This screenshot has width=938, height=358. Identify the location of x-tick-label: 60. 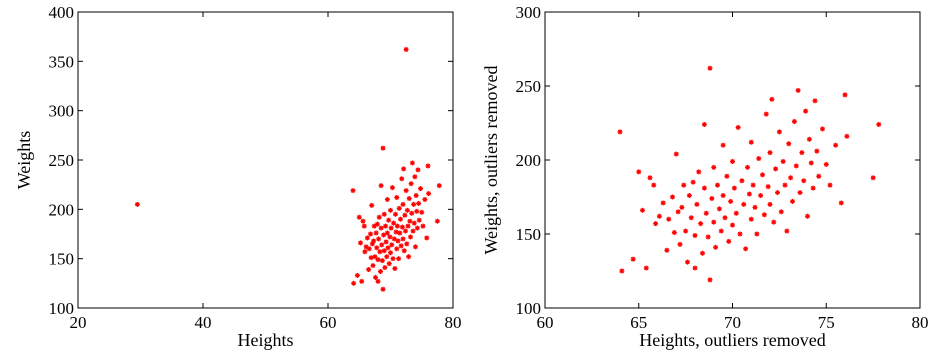
(328, 322).